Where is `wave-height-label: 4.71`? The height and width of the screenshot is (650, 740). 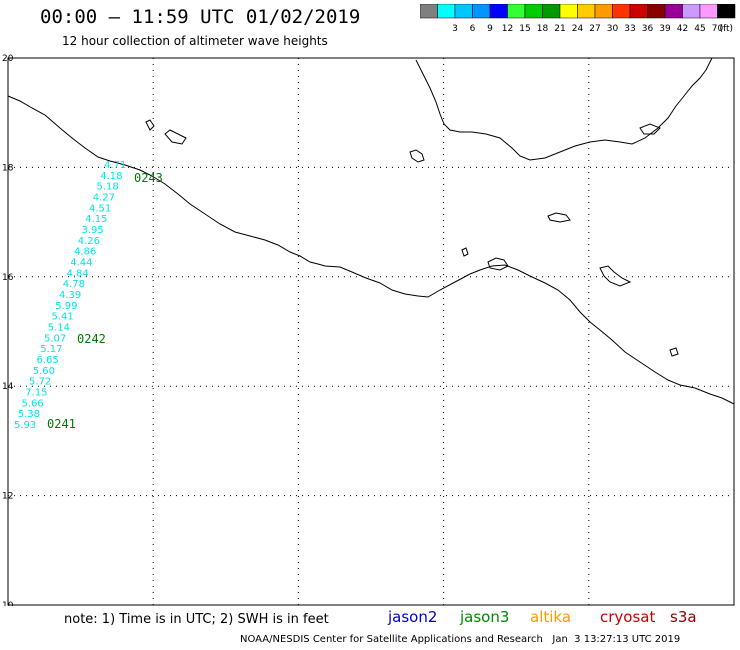 wave-height-label: 4.71 is located at coordinates (115, 165).